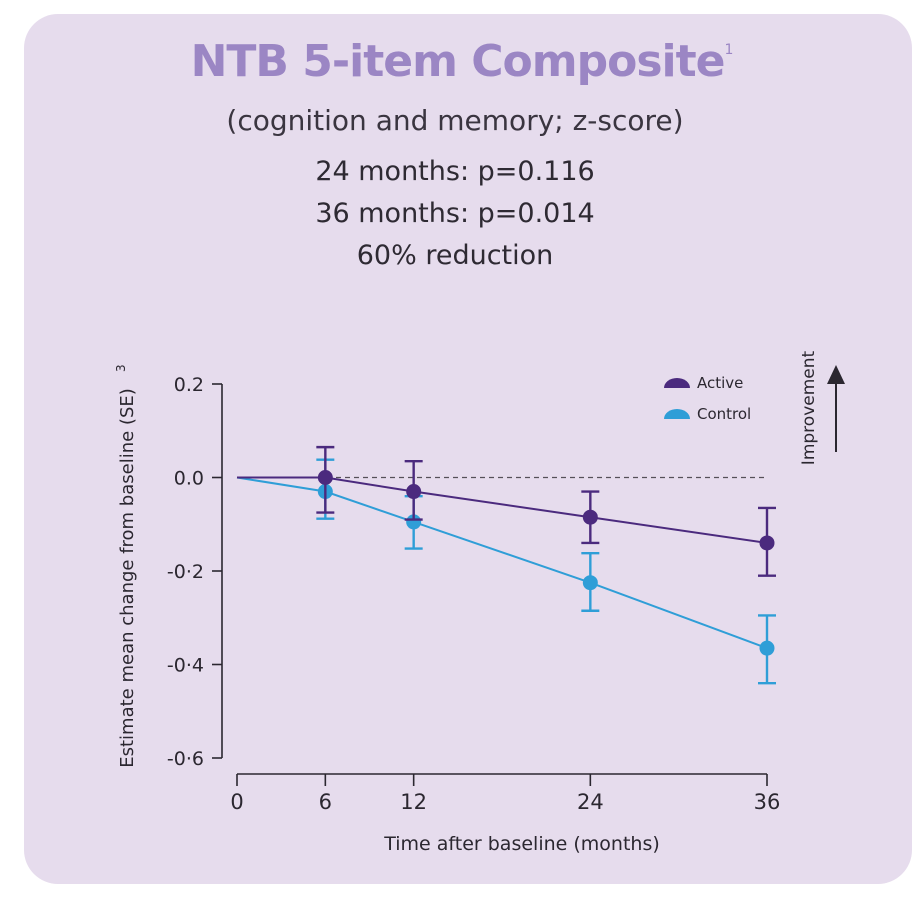 This screenshot has height=898, width=923. I want to click on active-legend-label: Active, so click(720, 383).